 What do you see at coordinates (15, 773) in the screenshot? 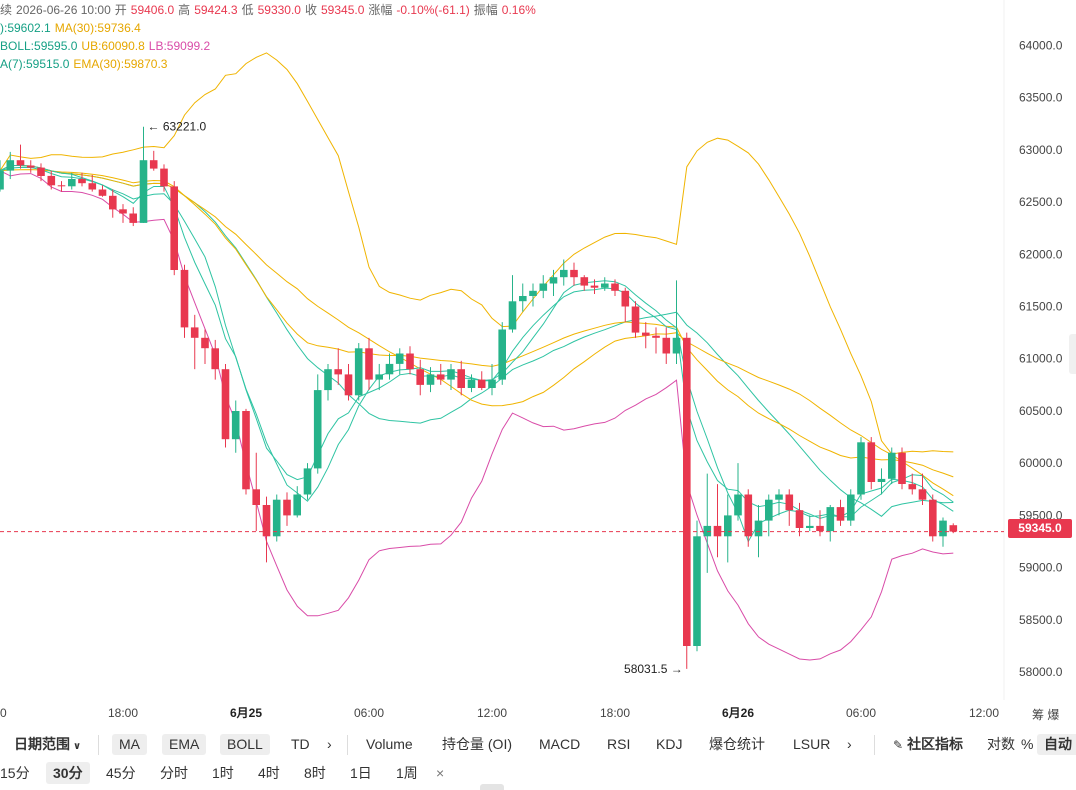
I see `interval-15m: 15分` at bounding box center [15, 773].